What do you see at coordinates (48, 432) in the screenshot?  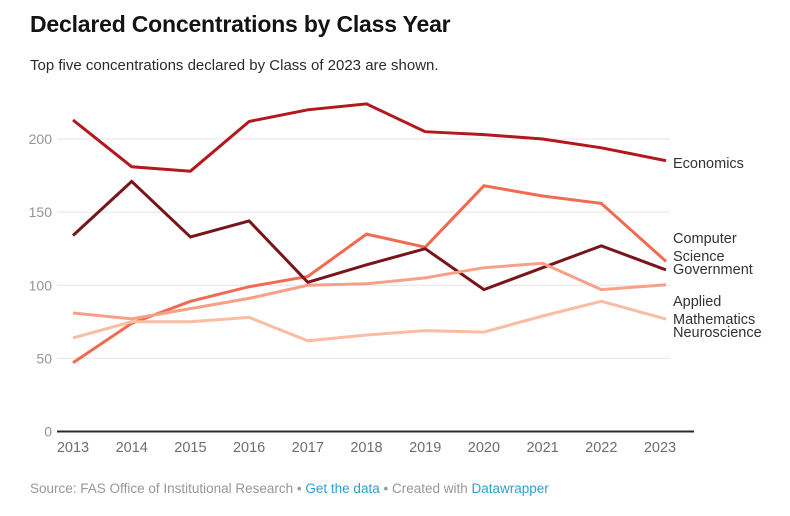 I see `y-tick-label: 0` at bounding box center [48, 432].